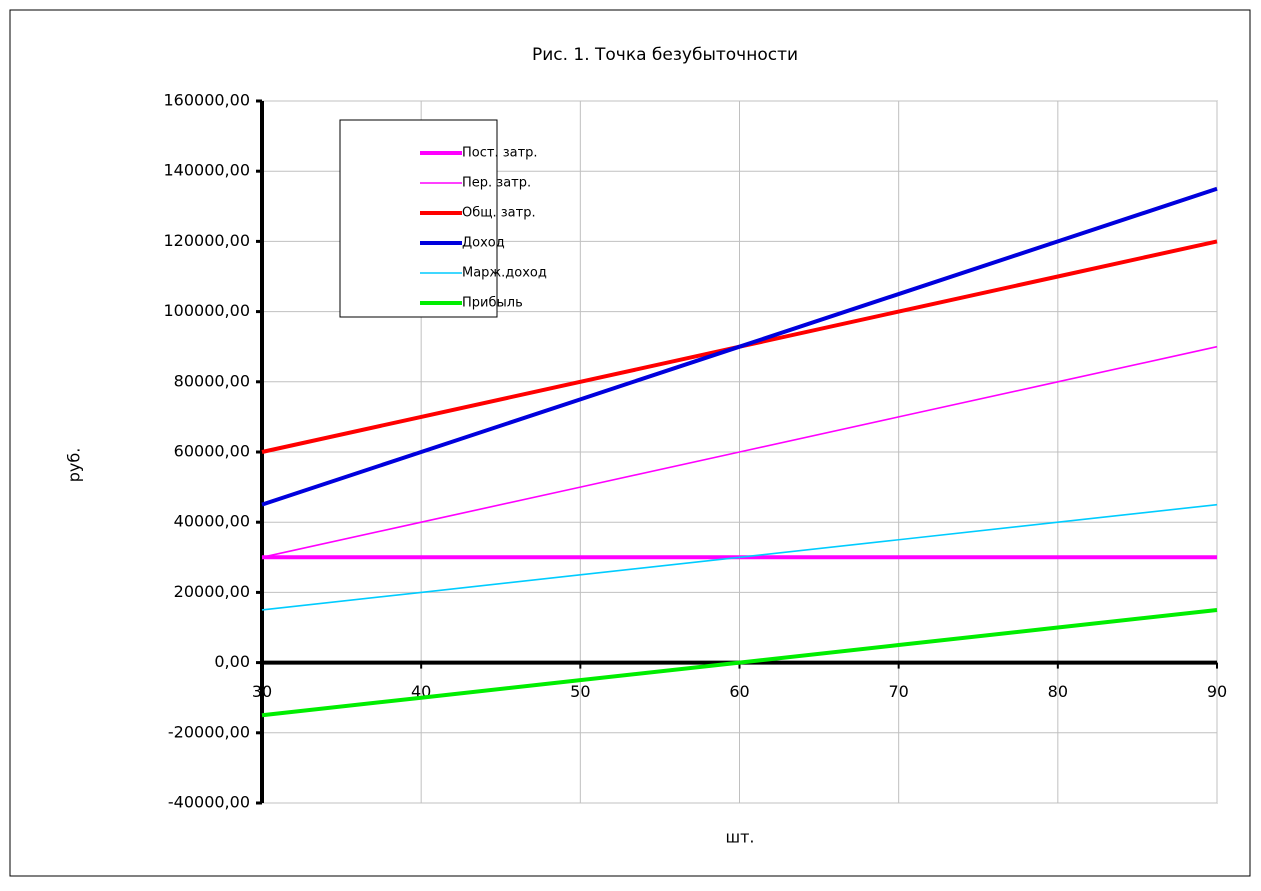 This screenshot has width=1261, height=891. Describe the element at coordinates (500, 153) in the screenshot. I see `legend-label: Пост. затр.` at that location.